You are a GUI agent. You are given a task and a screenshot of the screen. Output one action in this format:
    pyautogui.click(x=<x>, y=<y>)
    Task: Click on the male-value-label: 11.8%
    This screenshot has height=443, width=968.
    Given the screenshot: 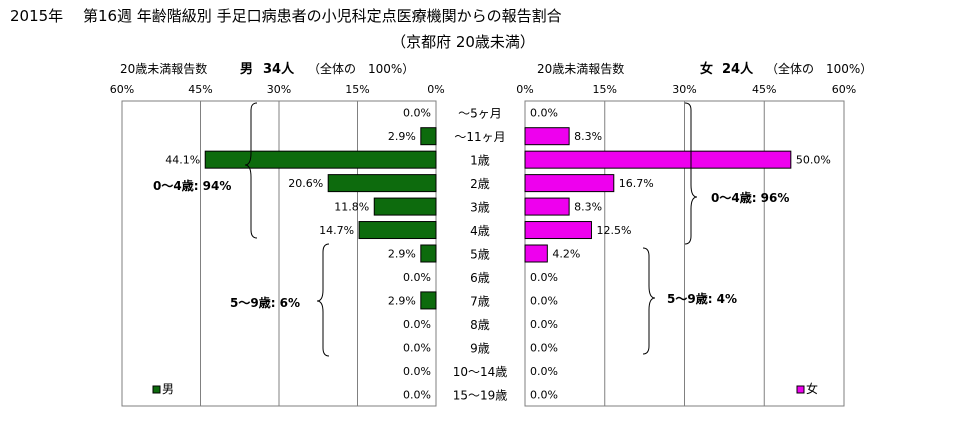 What is the action you would take?
    pyautogui.click(x=351, y=207)
    